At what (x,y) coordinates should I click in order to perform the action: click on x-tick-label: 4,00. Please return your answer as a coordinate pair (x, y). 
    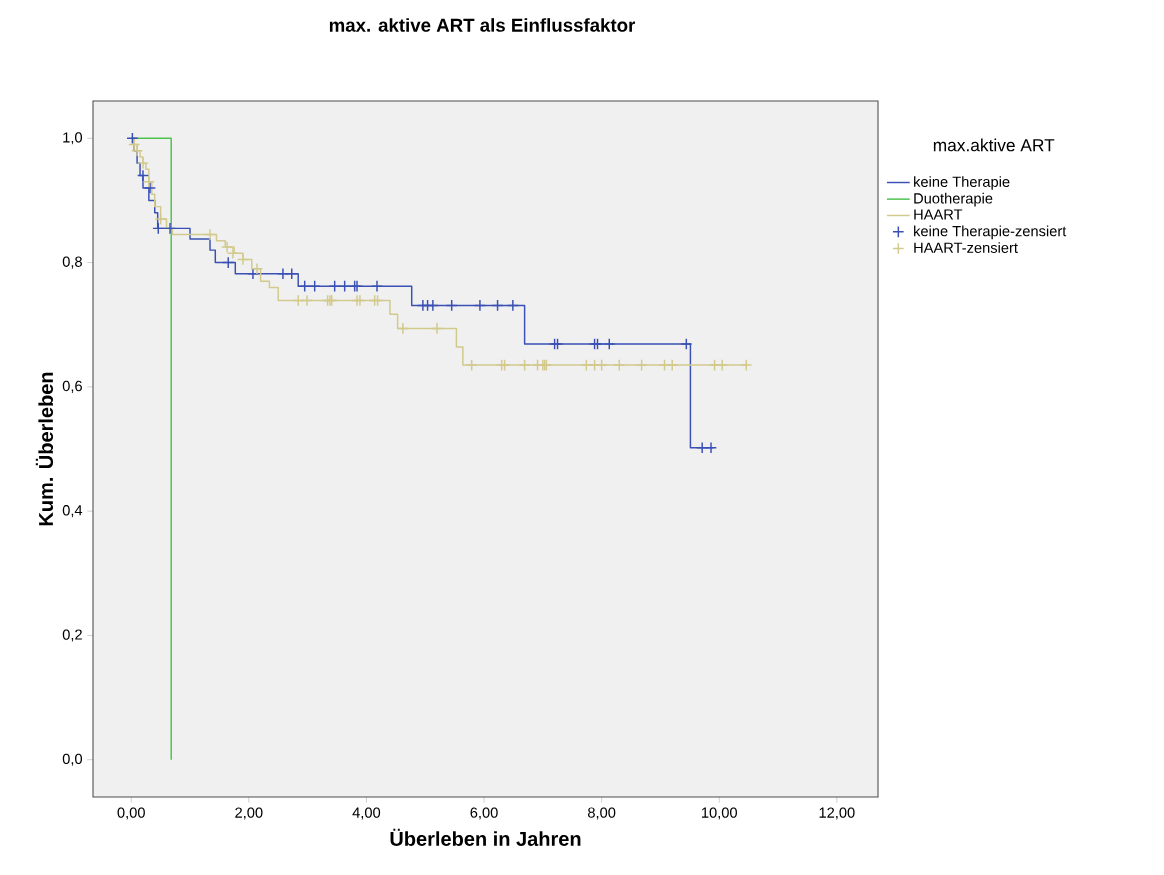
    Looking at the image, I should click on (366, 813).